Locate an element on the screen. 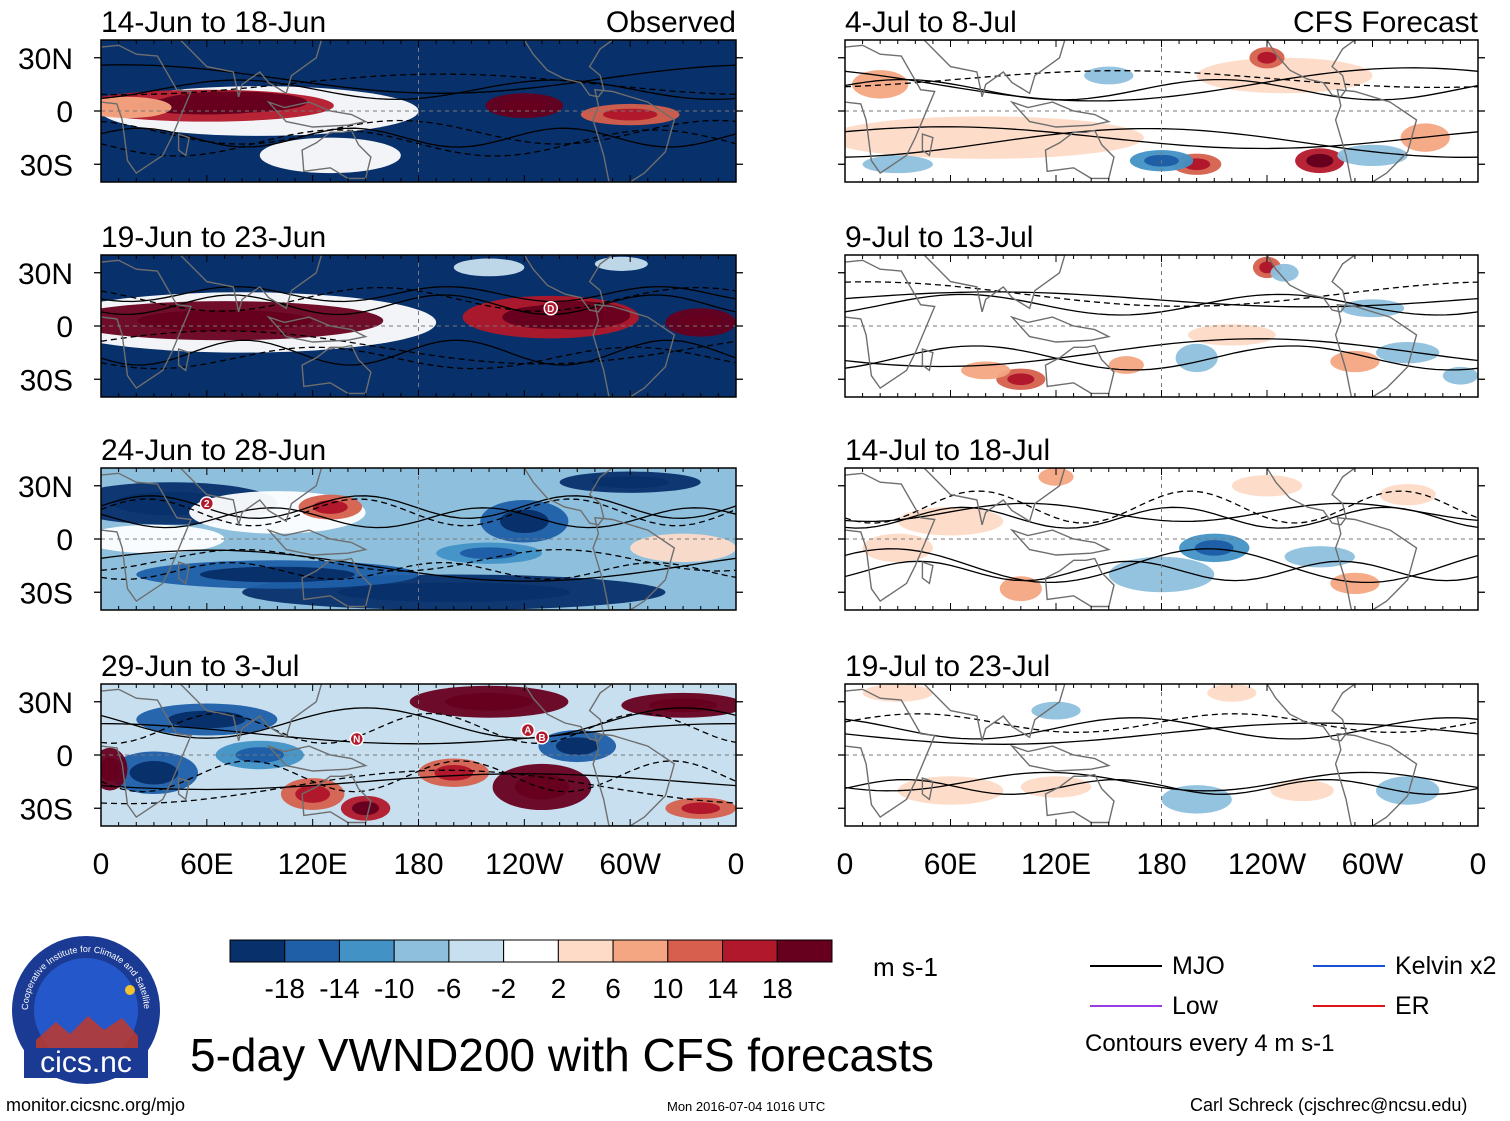  column-header: CFS Forecast is located at coordinates (1386, 22).